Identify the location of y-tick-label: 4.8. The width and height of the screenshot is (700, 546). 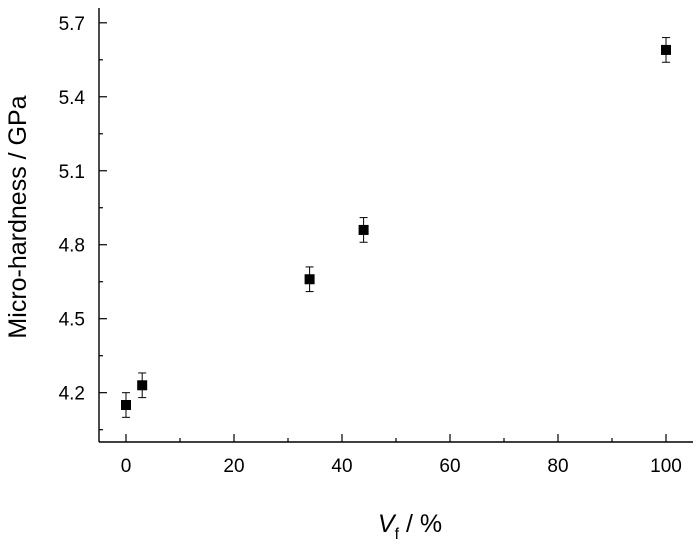
(72, 246).